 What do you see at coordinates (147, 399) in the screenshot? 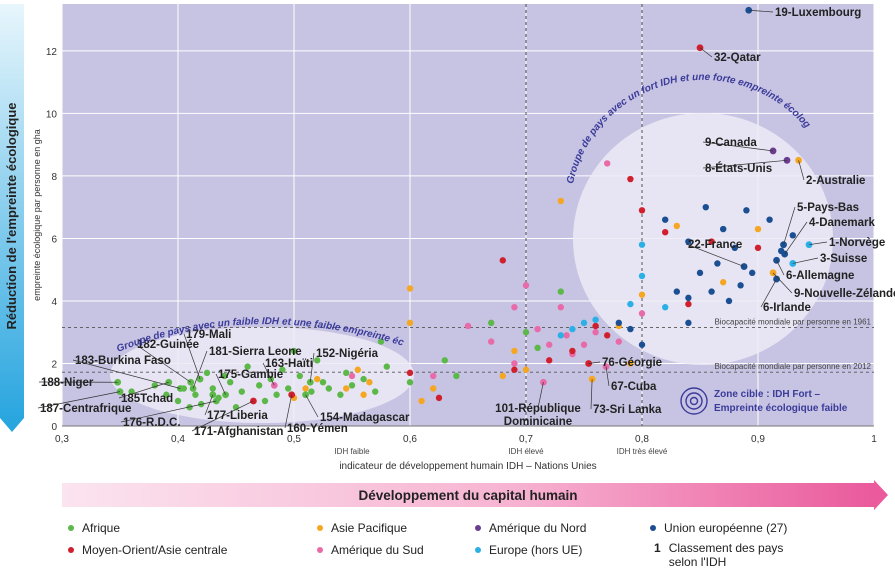
I see `point-label: 185Tchad` at bounding box center [147, 399].